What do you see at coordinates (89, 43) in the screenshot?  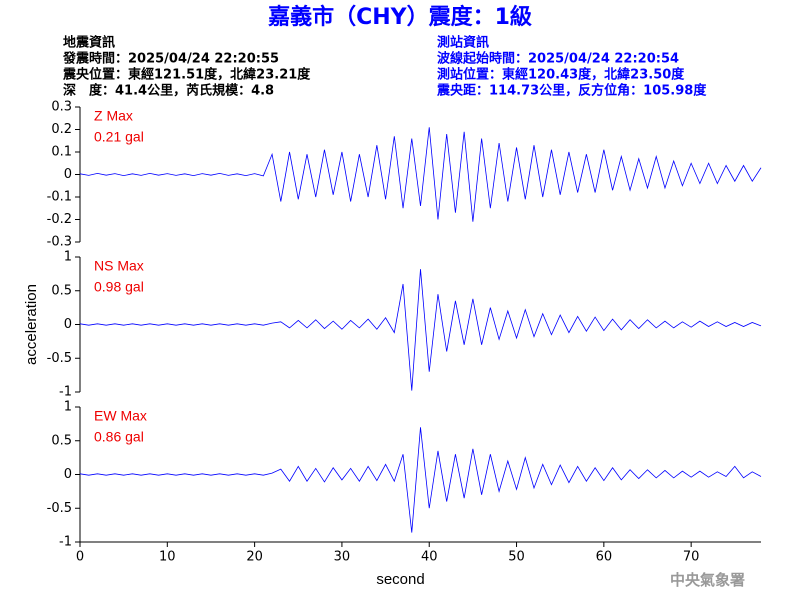 I see `info-left: 地震資訊` at bounding box center [89, 43].